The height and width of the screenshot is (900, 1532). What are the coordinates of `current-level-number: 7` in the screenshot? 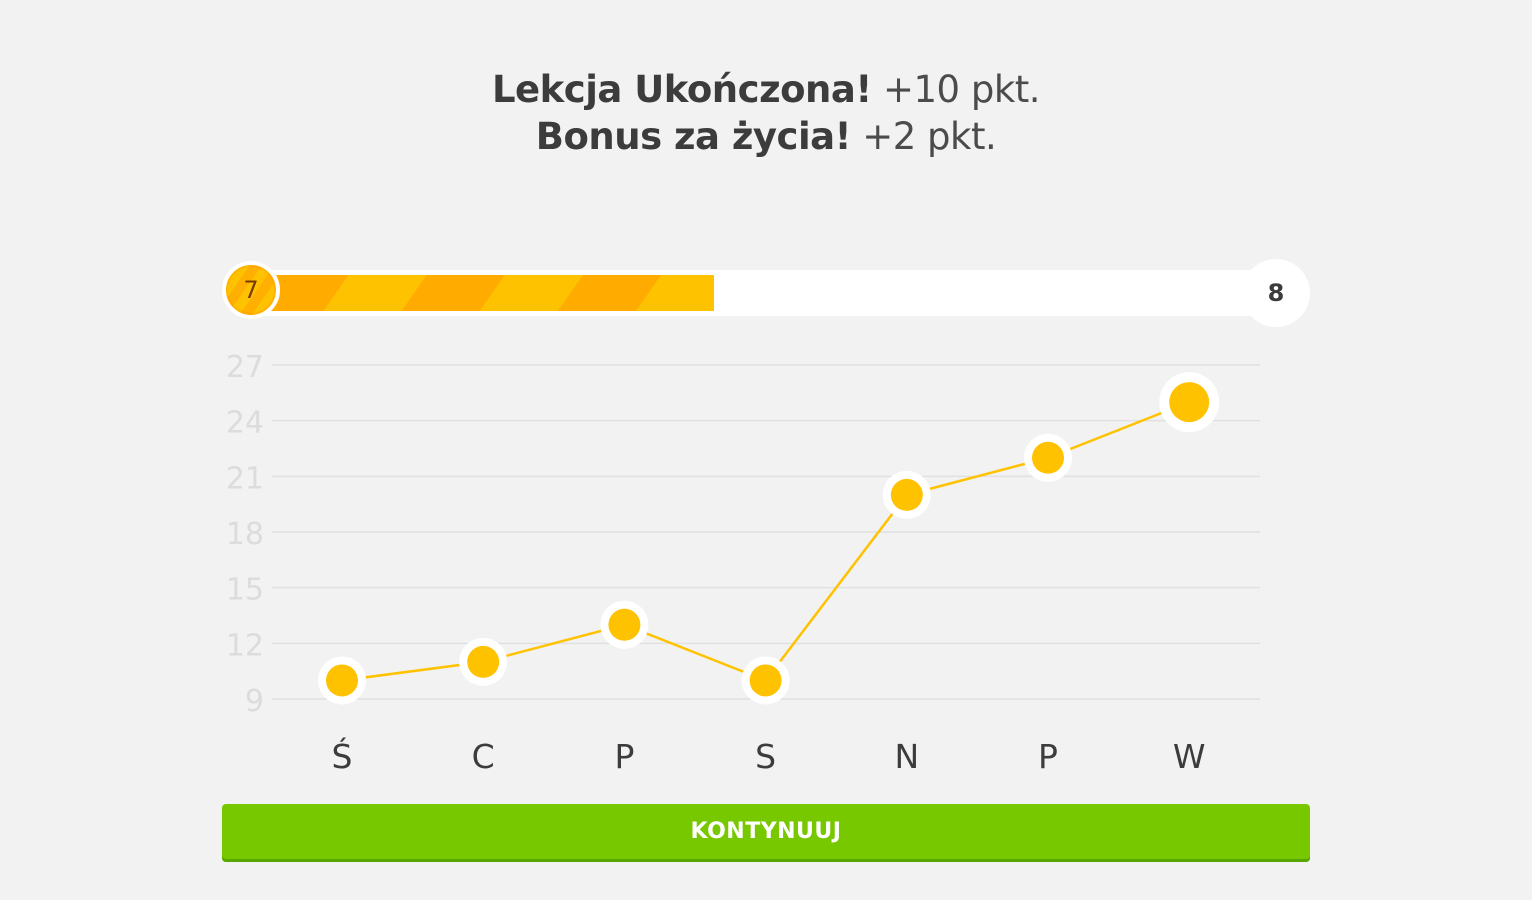 It's located at (251, 290).